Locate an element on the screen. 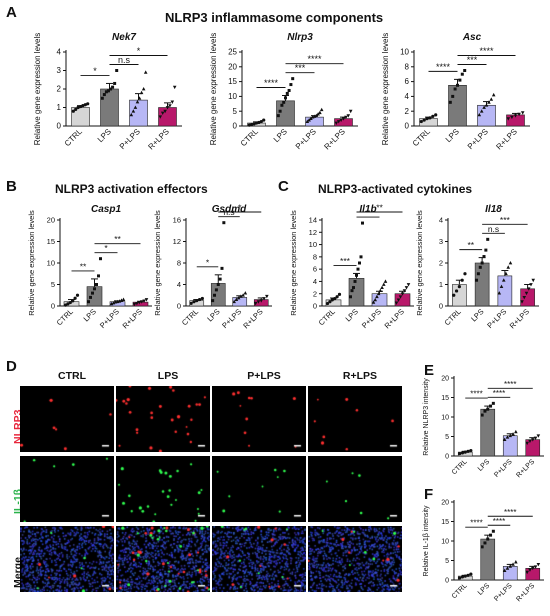  chart-title: Nlrp3 is located at coordinates (300, 37).